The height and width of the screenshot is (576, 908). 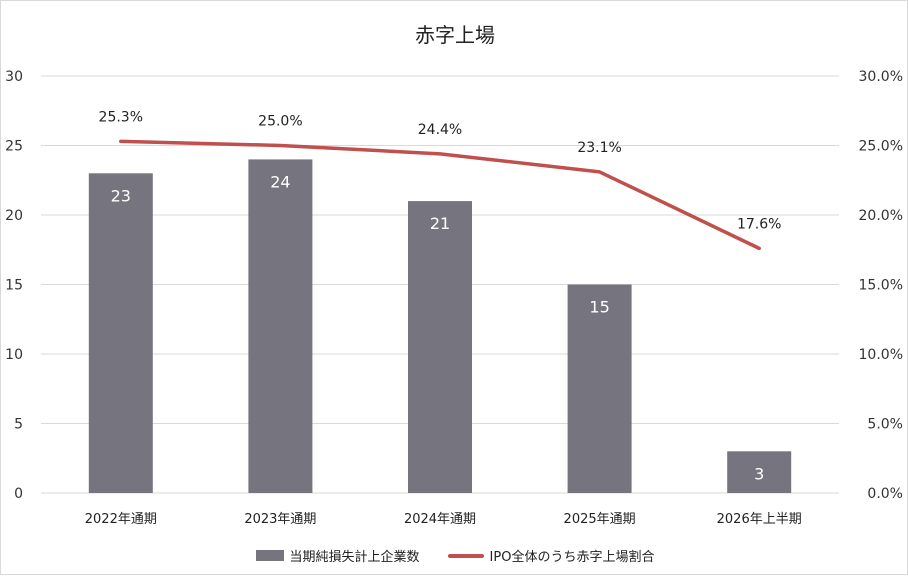 I want to click on y-left-tick-label: 30, so click(x=14, y=77).